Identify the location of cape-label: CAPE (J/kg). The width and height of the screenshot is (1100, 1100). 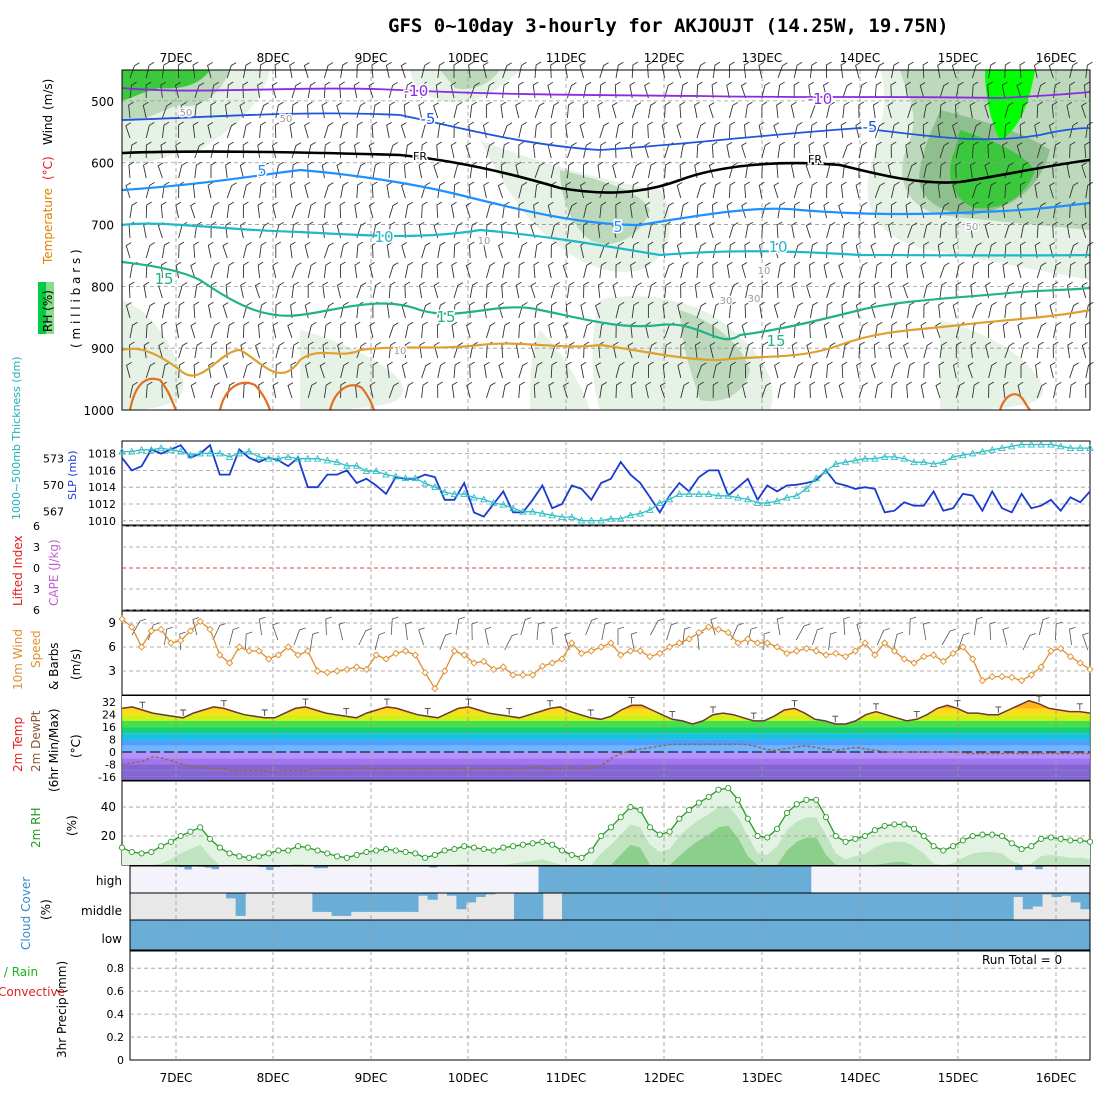
(54, 572).